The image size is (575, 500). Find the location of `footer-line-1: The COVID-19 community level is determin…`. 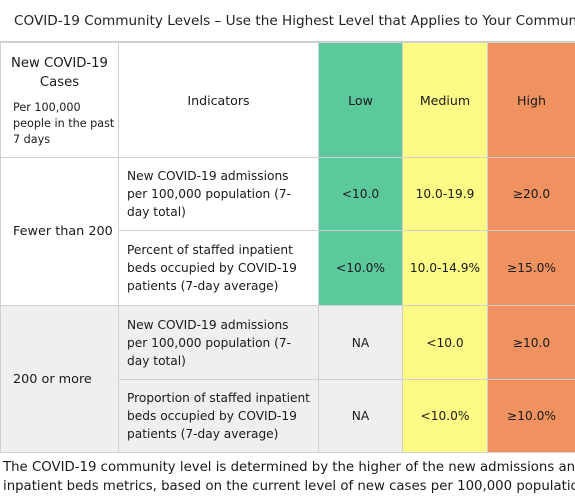

footer-line-1: The COVID-19 community level is determin… is located at coordinates (289, 467).